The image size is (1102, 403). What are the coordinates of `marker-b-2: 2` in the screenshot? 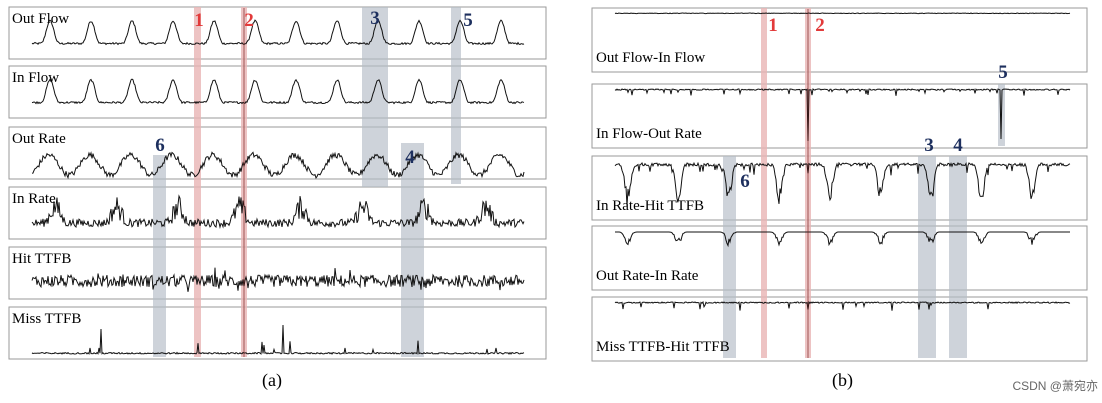 It's located at (820, 25).